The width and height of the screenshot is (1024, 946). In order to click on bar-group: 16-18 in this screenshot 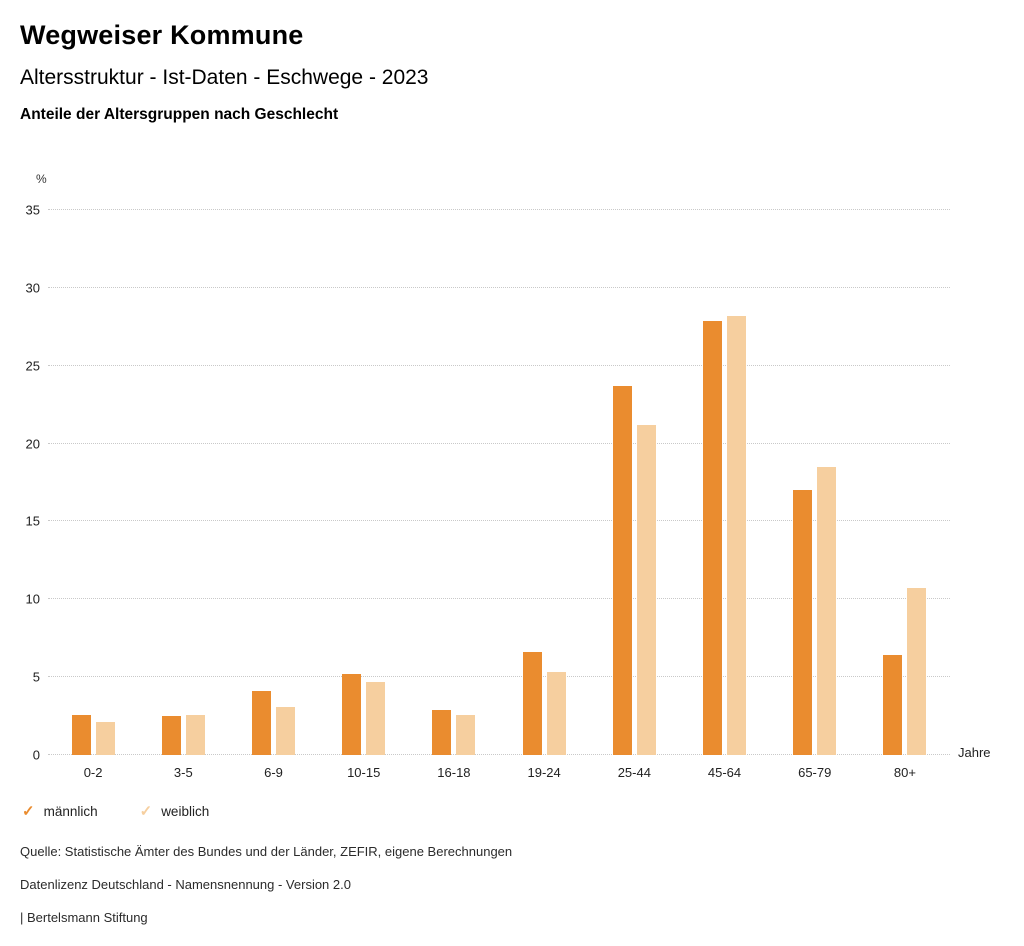, I will do `click(454, 495)`.